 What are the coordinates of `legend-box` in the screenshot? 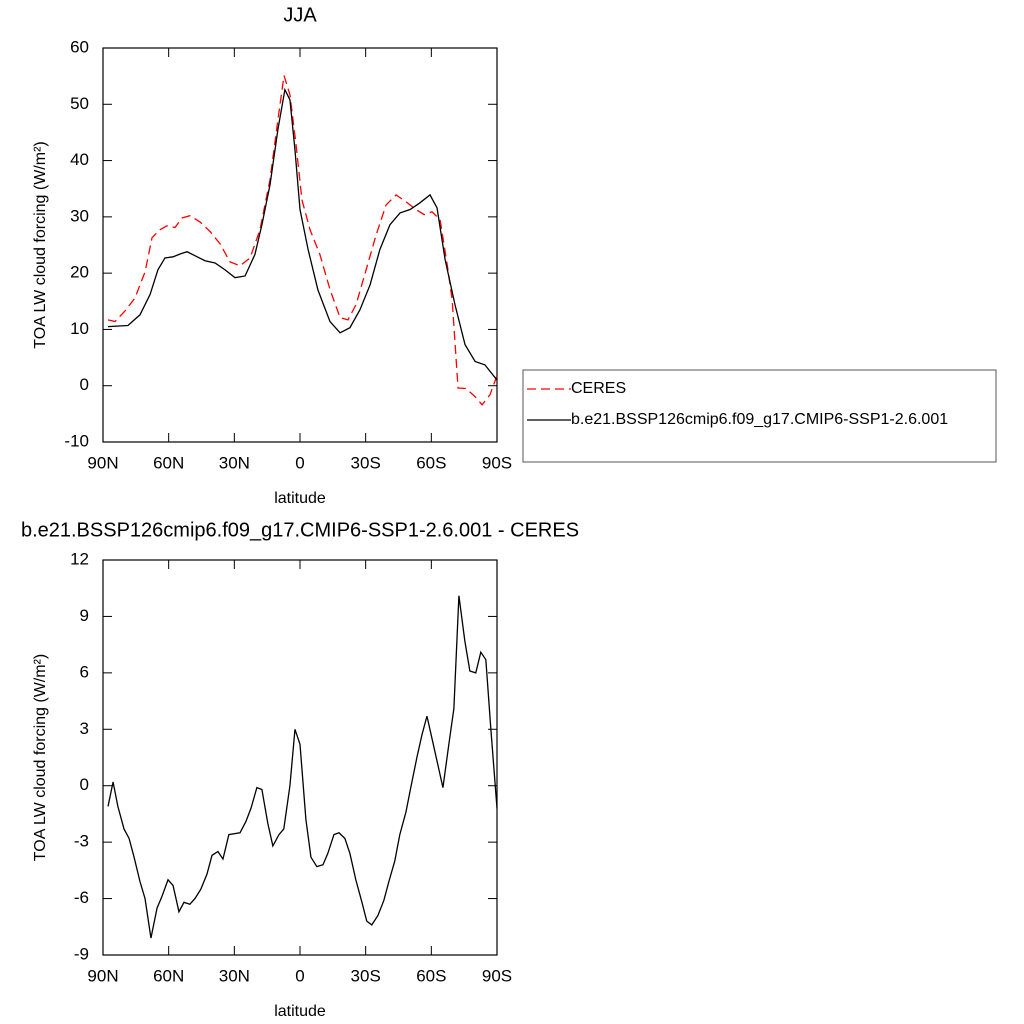 It's located at (759, 416).